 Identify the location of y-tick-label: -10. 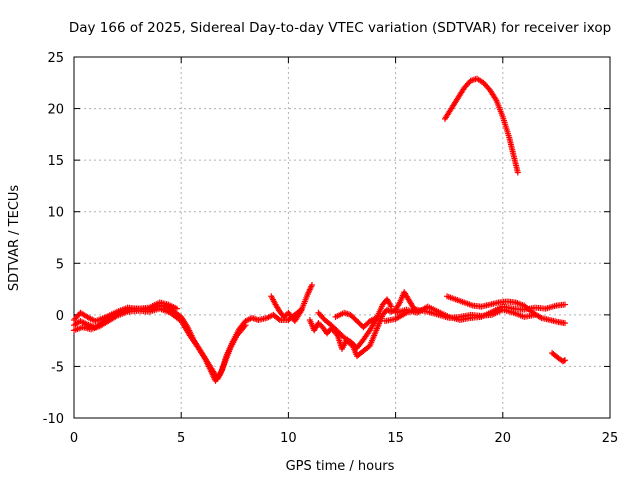
(53, 419).